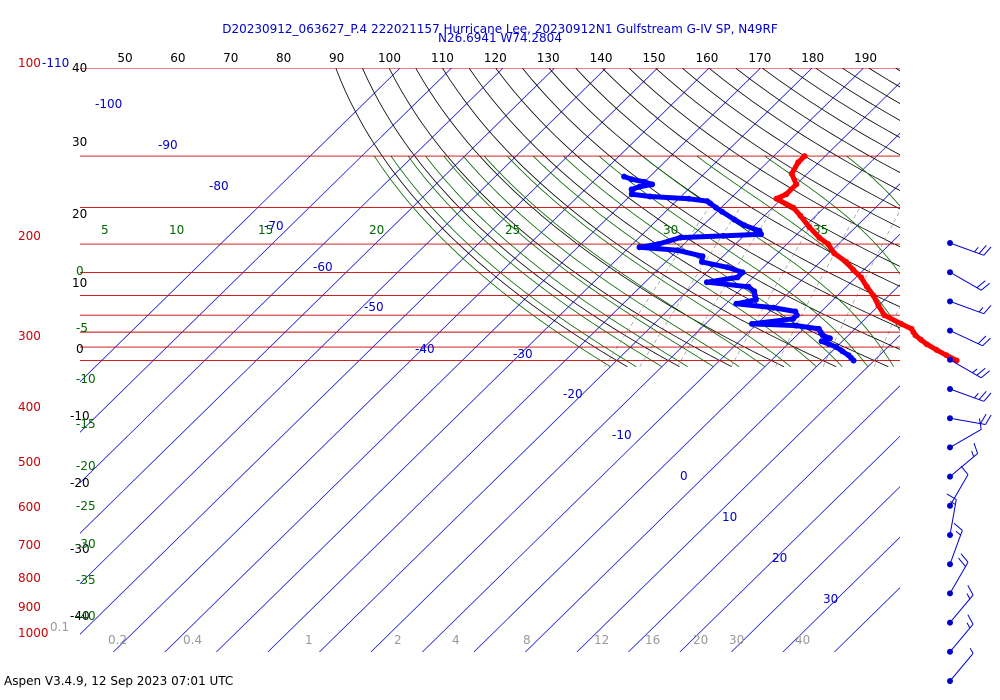  What do you see at coordinates (29, 63) in the screenshot?
I see `pressure-label: 100` at bounding box center [29, 63].